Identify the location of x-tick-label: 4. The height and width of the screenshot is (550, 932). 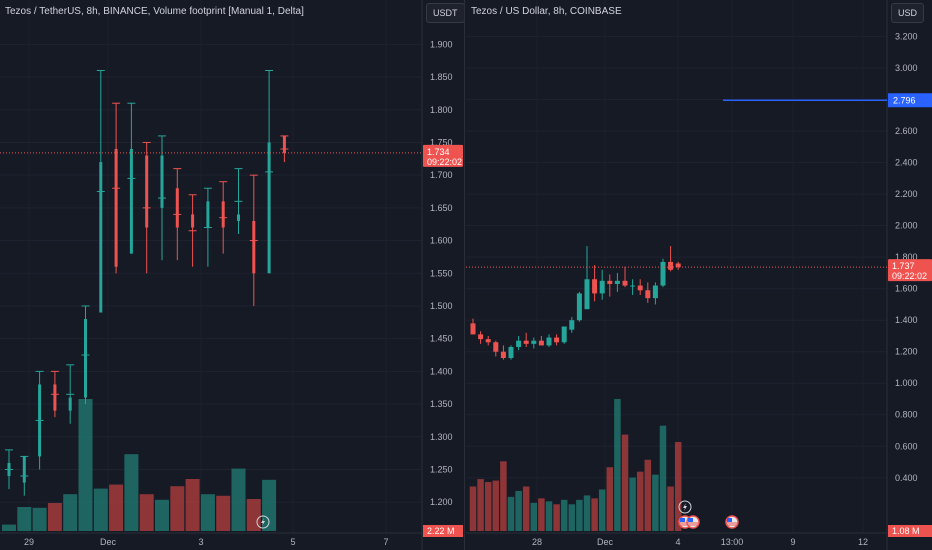
(677, 542).